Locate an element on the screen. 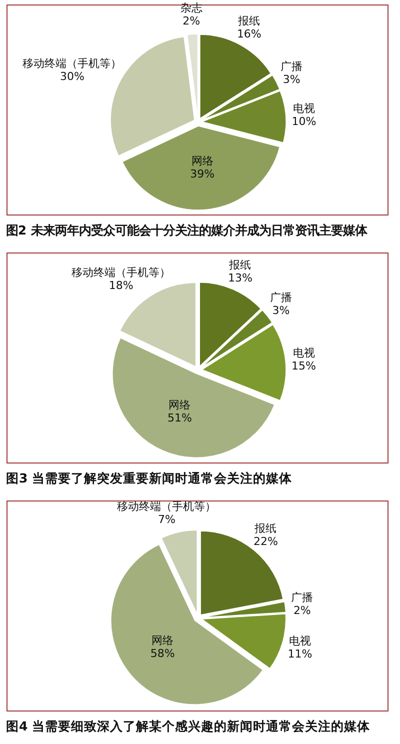  data-label: 18% is located at coordinates (121, 285).